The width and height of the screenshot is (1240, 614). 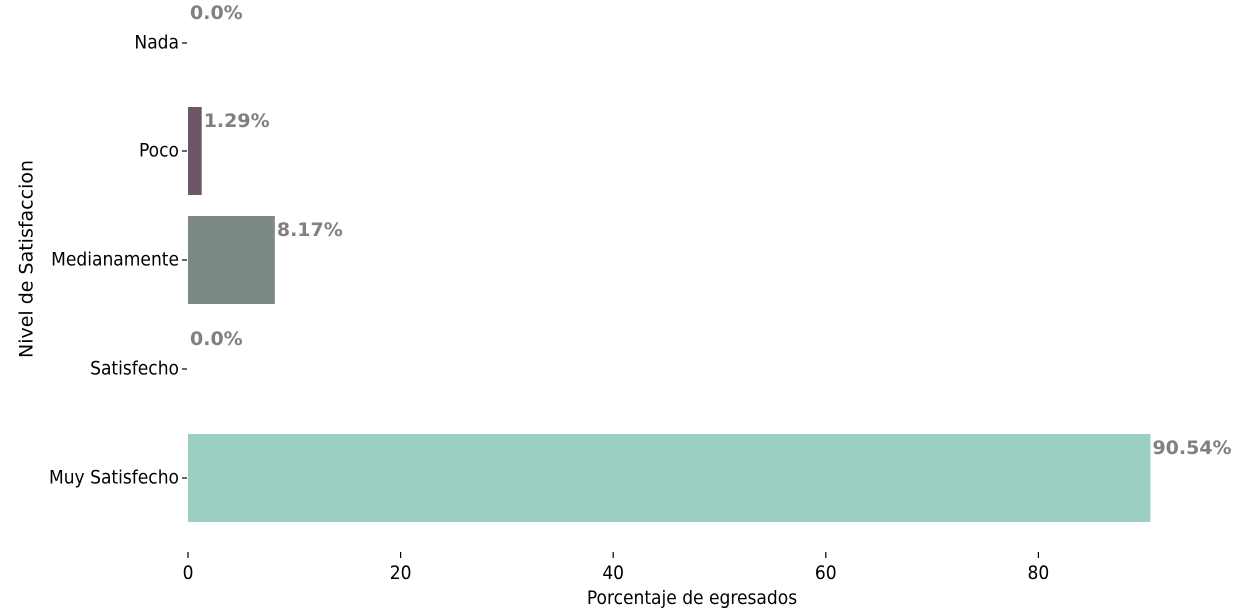 I want to click on bar-poco, so click(x=195, y=151).